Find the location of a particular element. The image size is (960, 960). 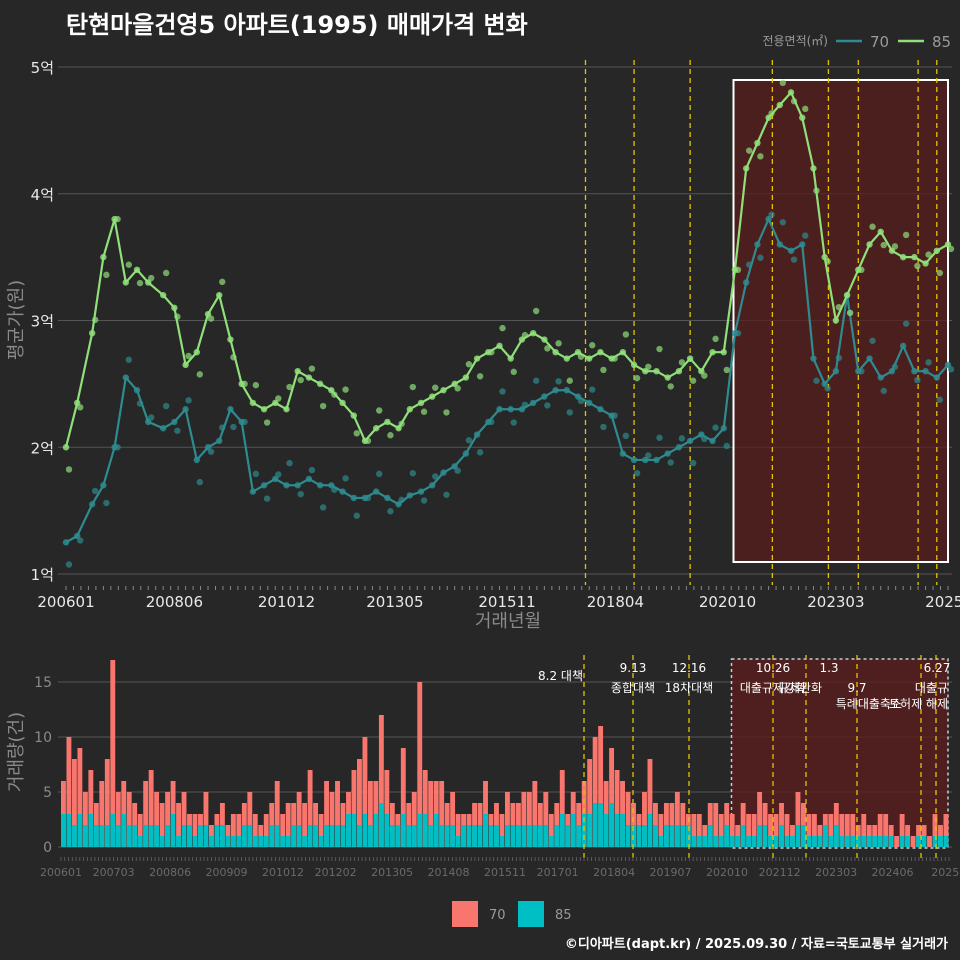

volume-legend: 70 85 is located at coordinates (512, 914).